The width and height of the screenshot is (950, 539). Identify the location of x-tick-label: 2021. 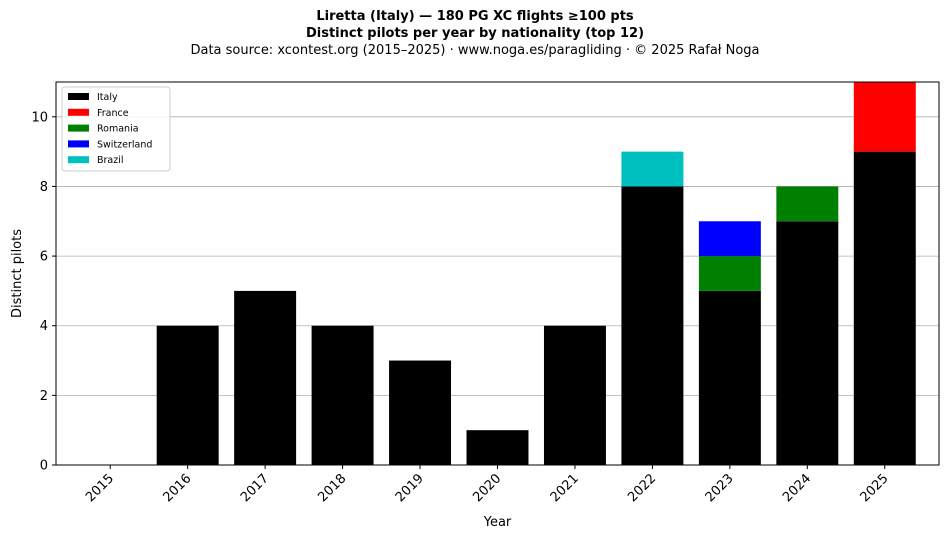
(565, 488).